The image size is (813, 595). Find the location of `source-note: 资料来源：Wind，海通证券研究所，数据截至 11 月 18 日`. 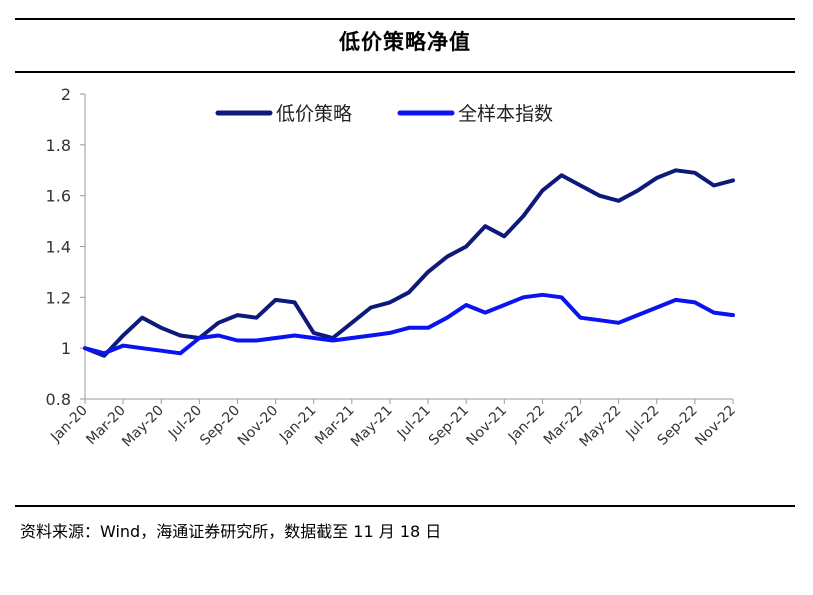

source-note: 资料来源：Wind，海通证券研究所，数据截至 11 月 18 日 is located at coordinates (231, 531).